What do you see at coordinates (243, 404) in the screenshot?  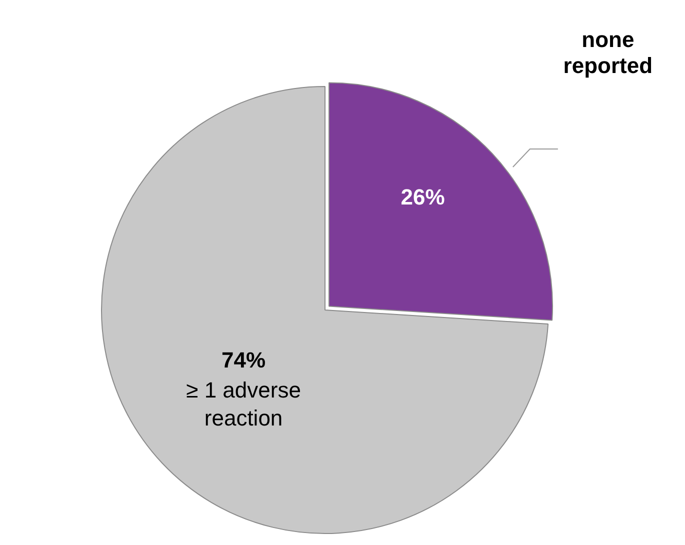 I see `slice-label: ≥ 1 adverse reaction` at bounding box center [243, 404].